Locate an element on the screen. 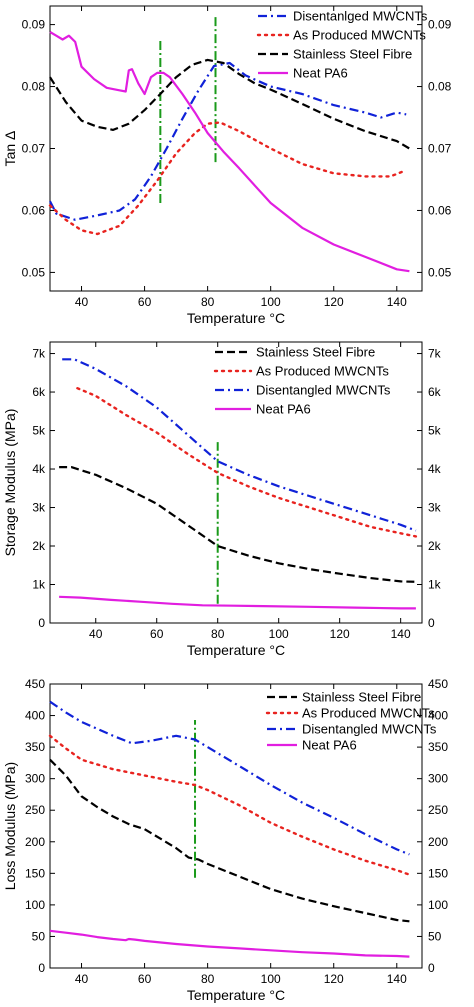 The image size is (474, 1007). y-tick-label-right: 300 is located at coordinates (438, 779).